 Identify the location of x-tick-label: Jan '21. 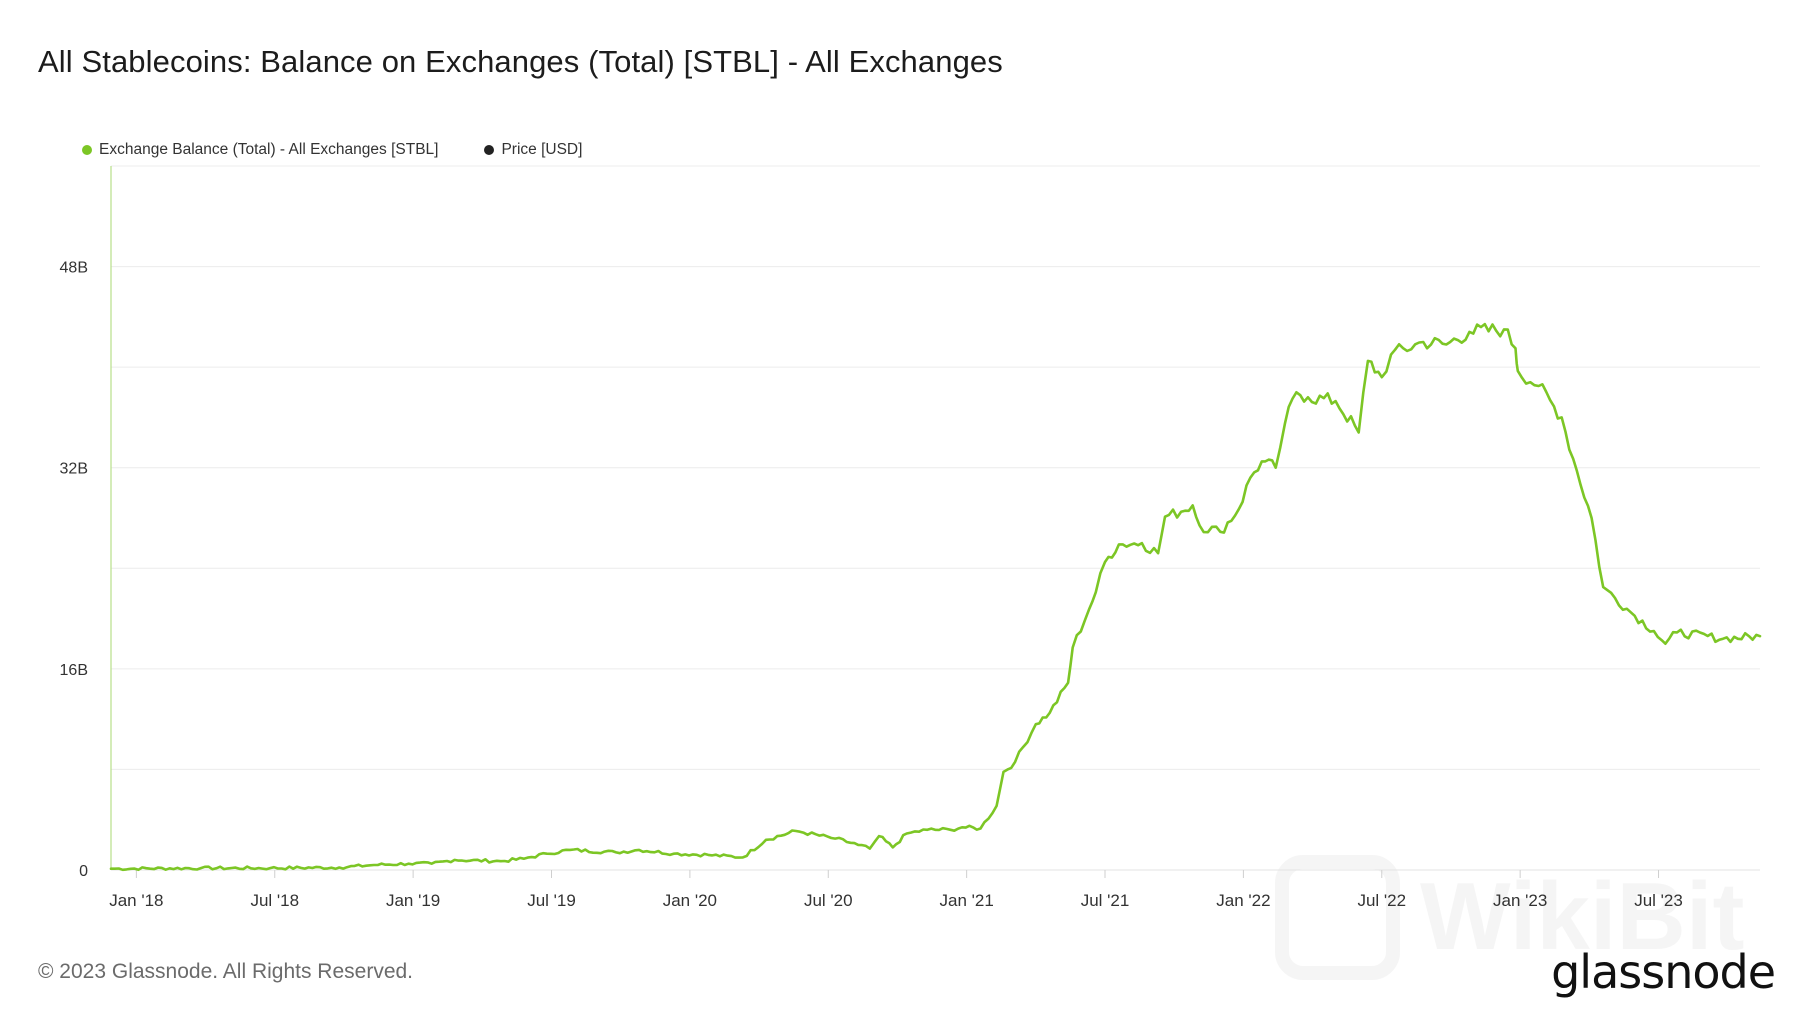
(966, 900).